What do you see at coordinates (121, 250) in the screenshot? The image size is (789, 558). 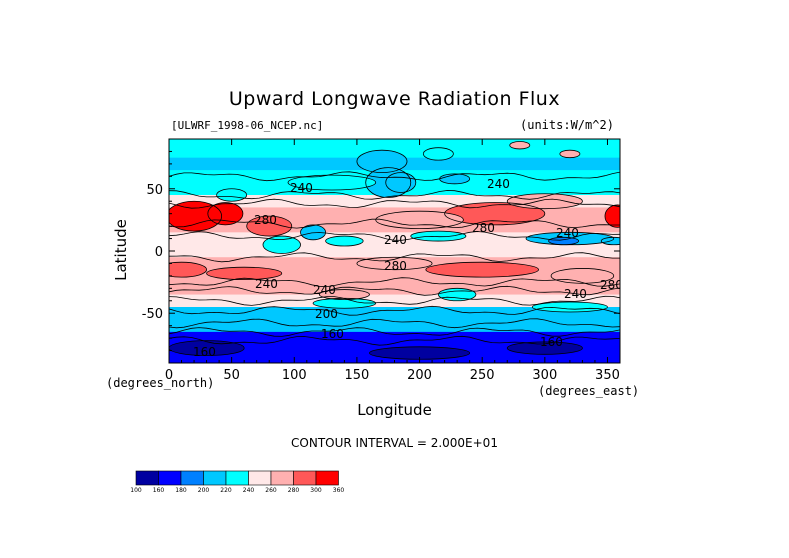 I see `y-axis-label: Latitude` at bounding box center [121, 250].